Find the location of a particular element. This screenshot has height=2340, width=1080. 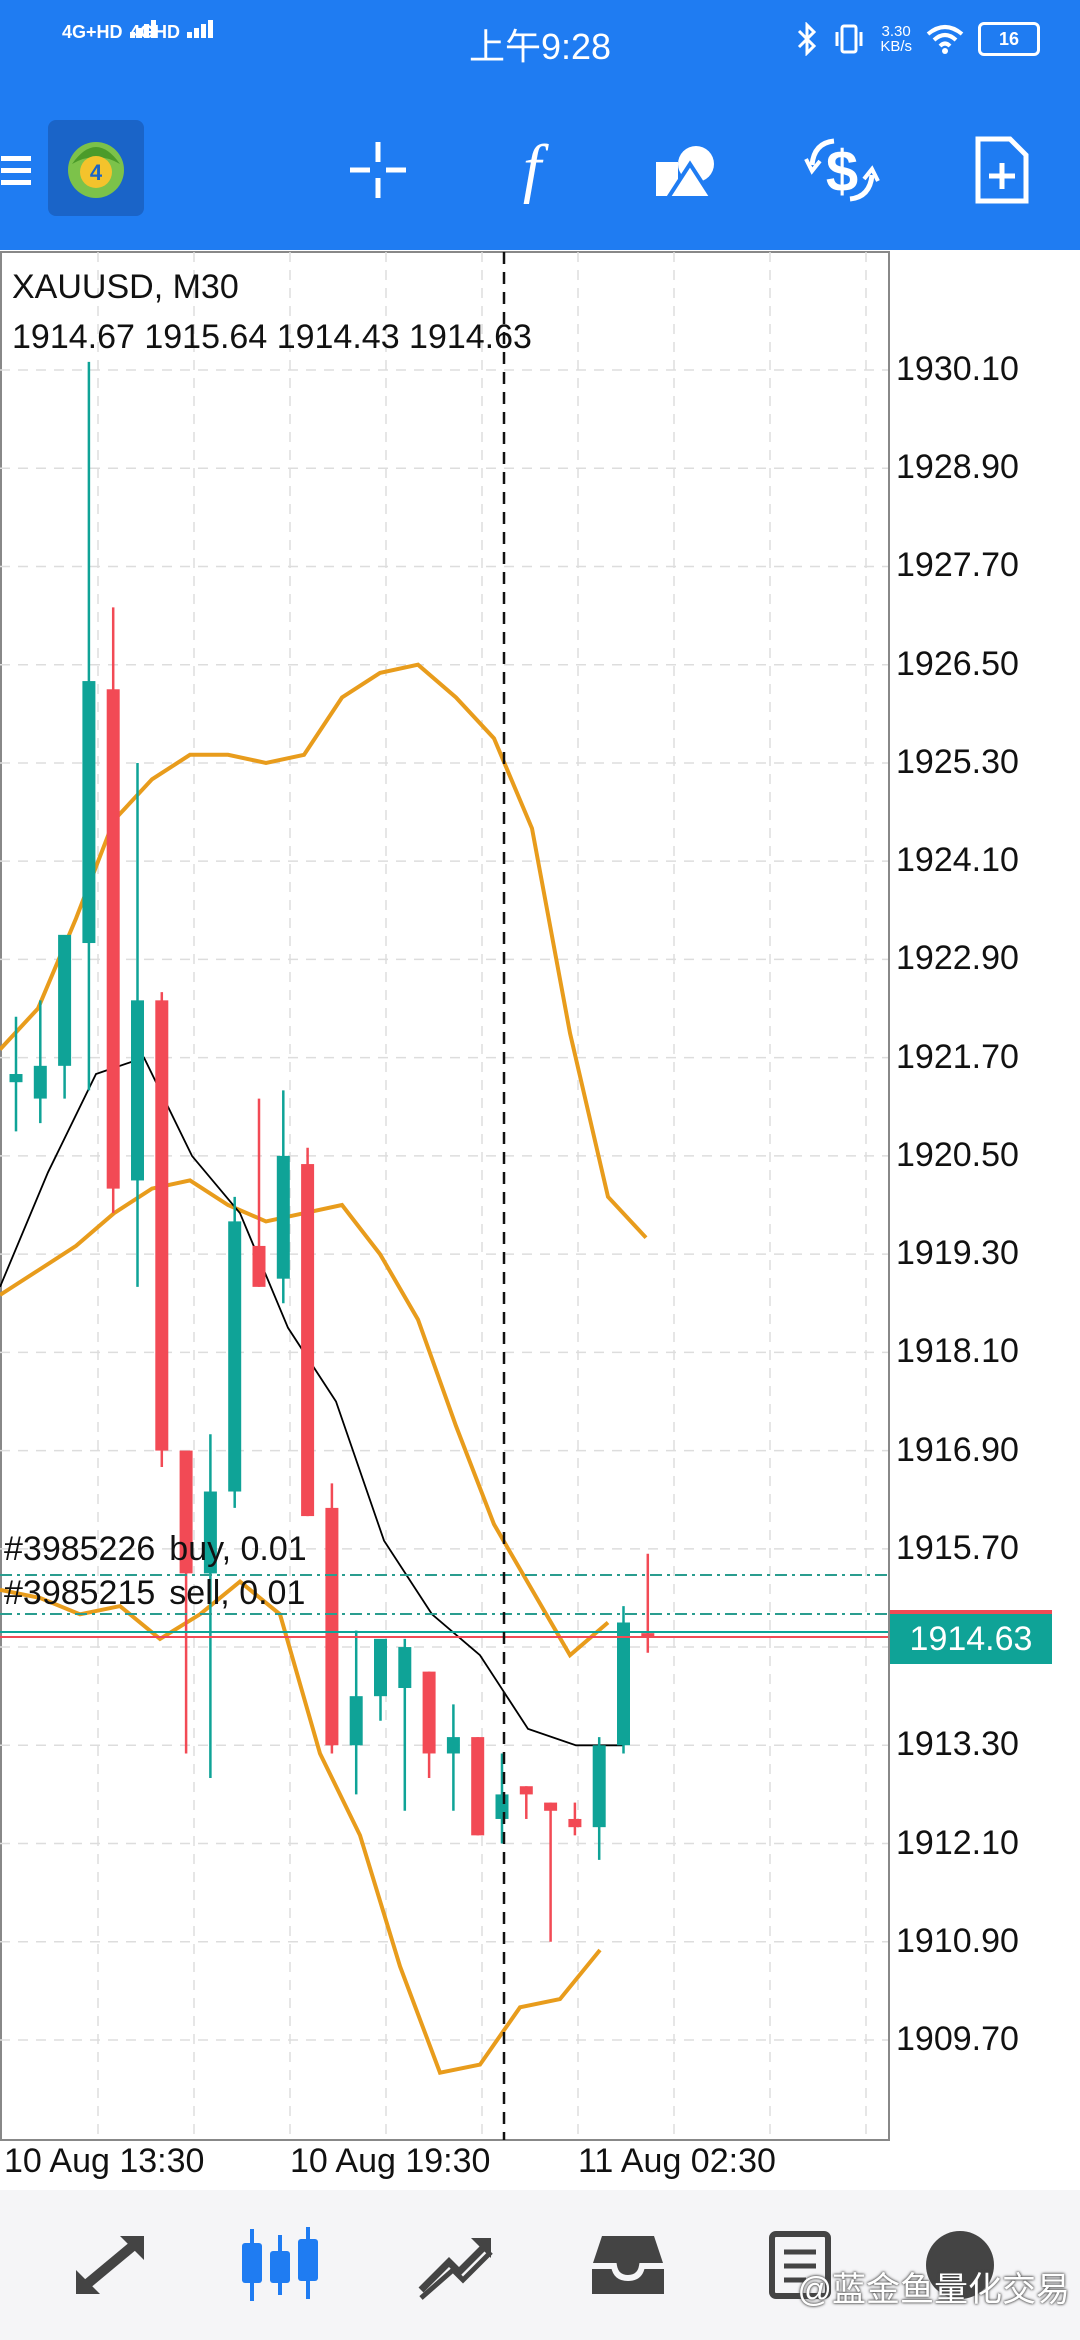

chart-toolbar: 4 f $ is located at coordinates (540, 170).